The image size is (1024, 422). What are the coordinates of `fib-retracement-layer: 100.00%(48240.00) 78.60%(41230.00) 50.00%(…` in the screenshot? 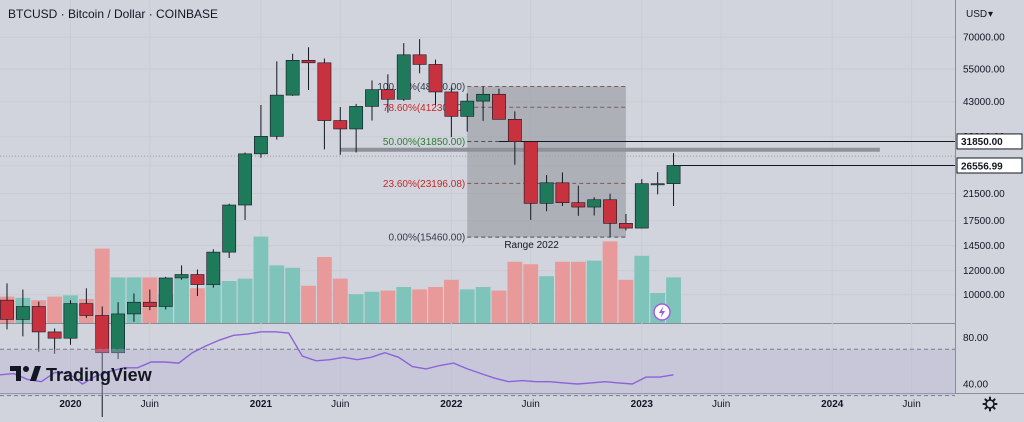 It's located at (501, 166).